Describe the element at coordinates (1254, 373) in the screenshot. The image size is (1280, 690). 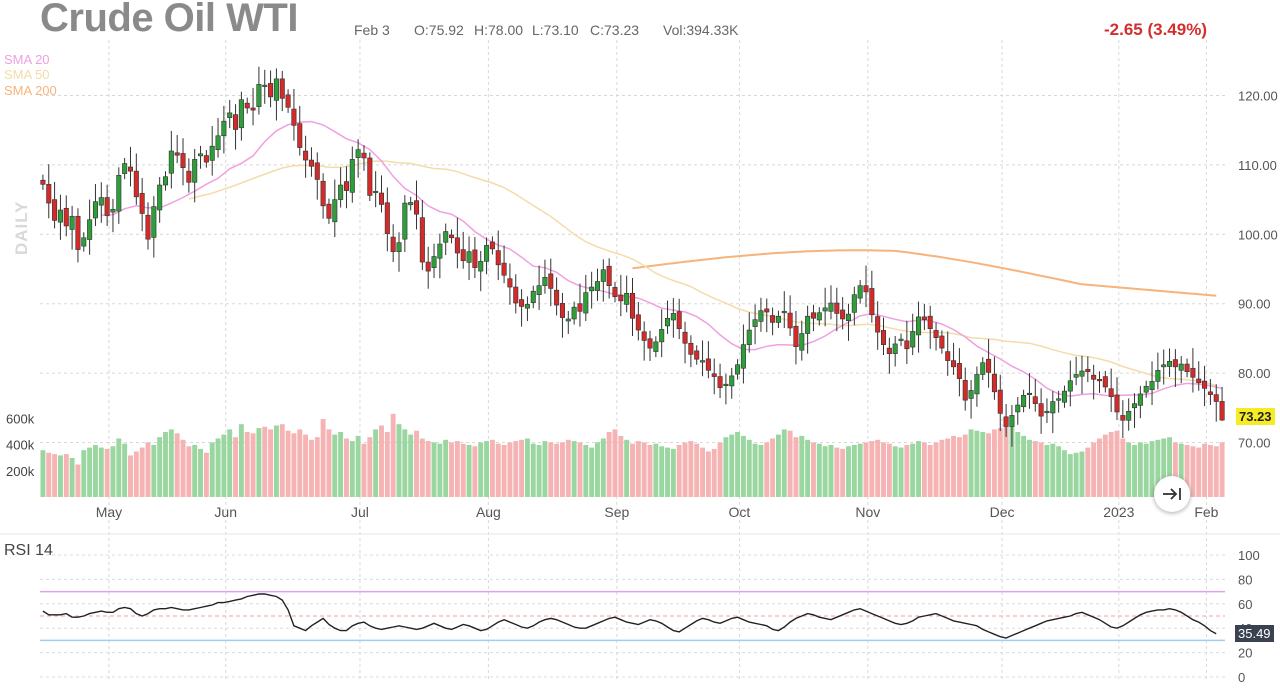
I see `y-tick-label: 80.00` at that location.